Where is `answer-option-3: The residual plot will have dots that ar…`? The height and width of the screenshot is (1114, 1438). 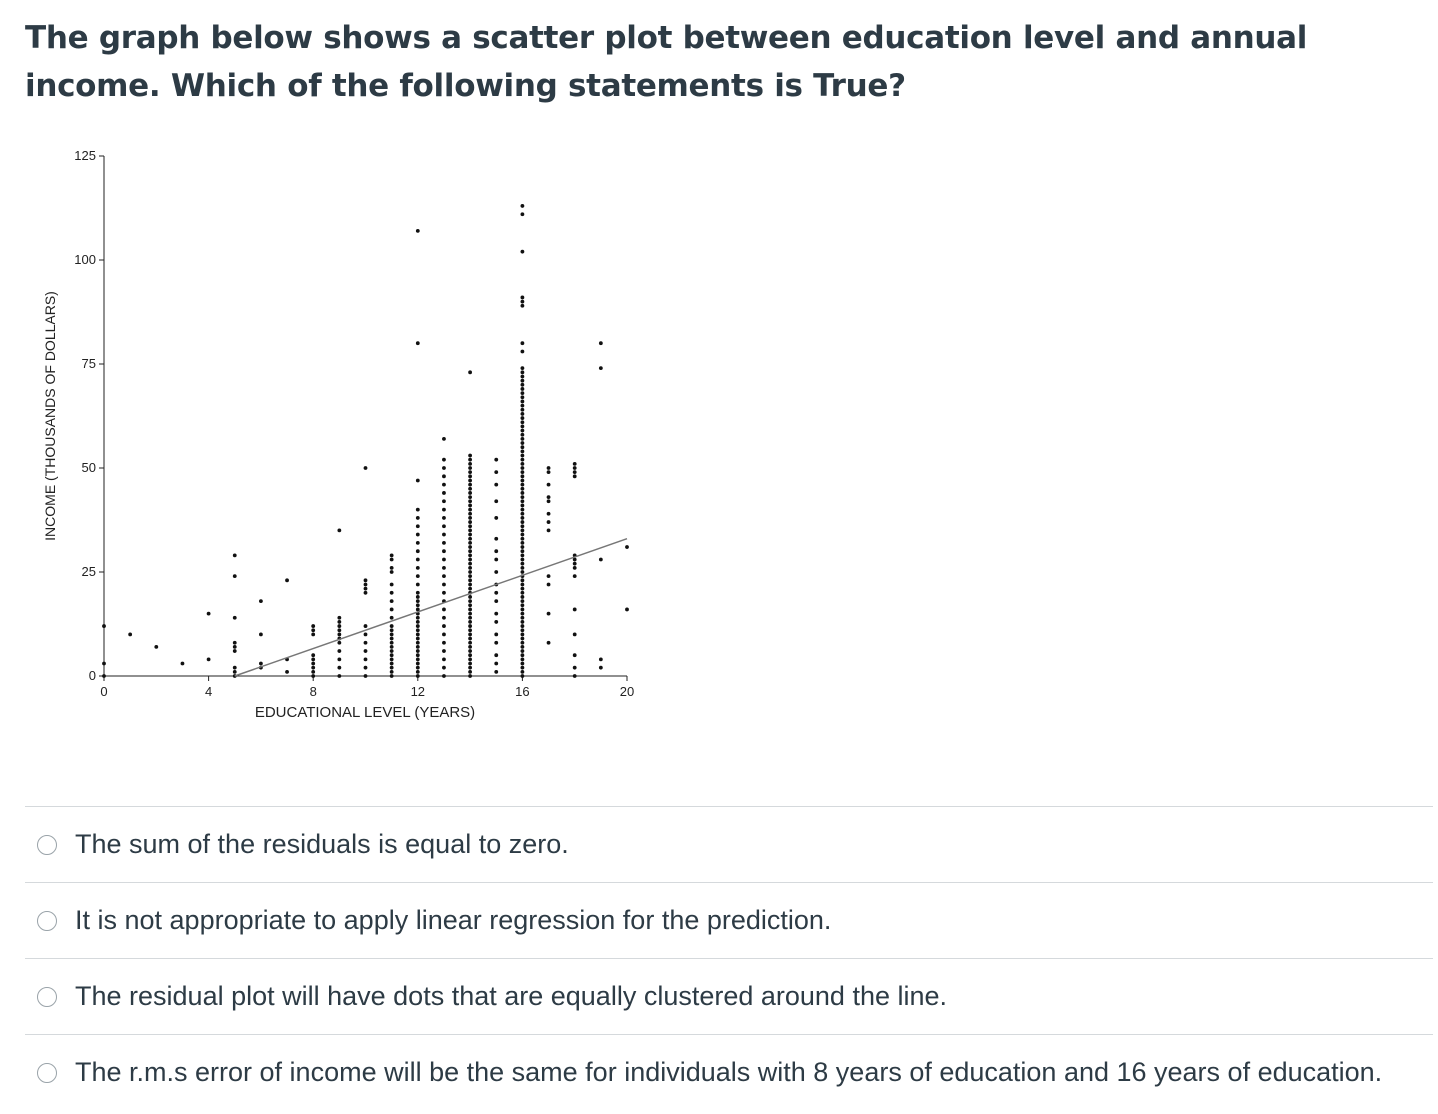
answer-option-3: The residual plot will have dots that ar… is located at coordinates (729, 996).